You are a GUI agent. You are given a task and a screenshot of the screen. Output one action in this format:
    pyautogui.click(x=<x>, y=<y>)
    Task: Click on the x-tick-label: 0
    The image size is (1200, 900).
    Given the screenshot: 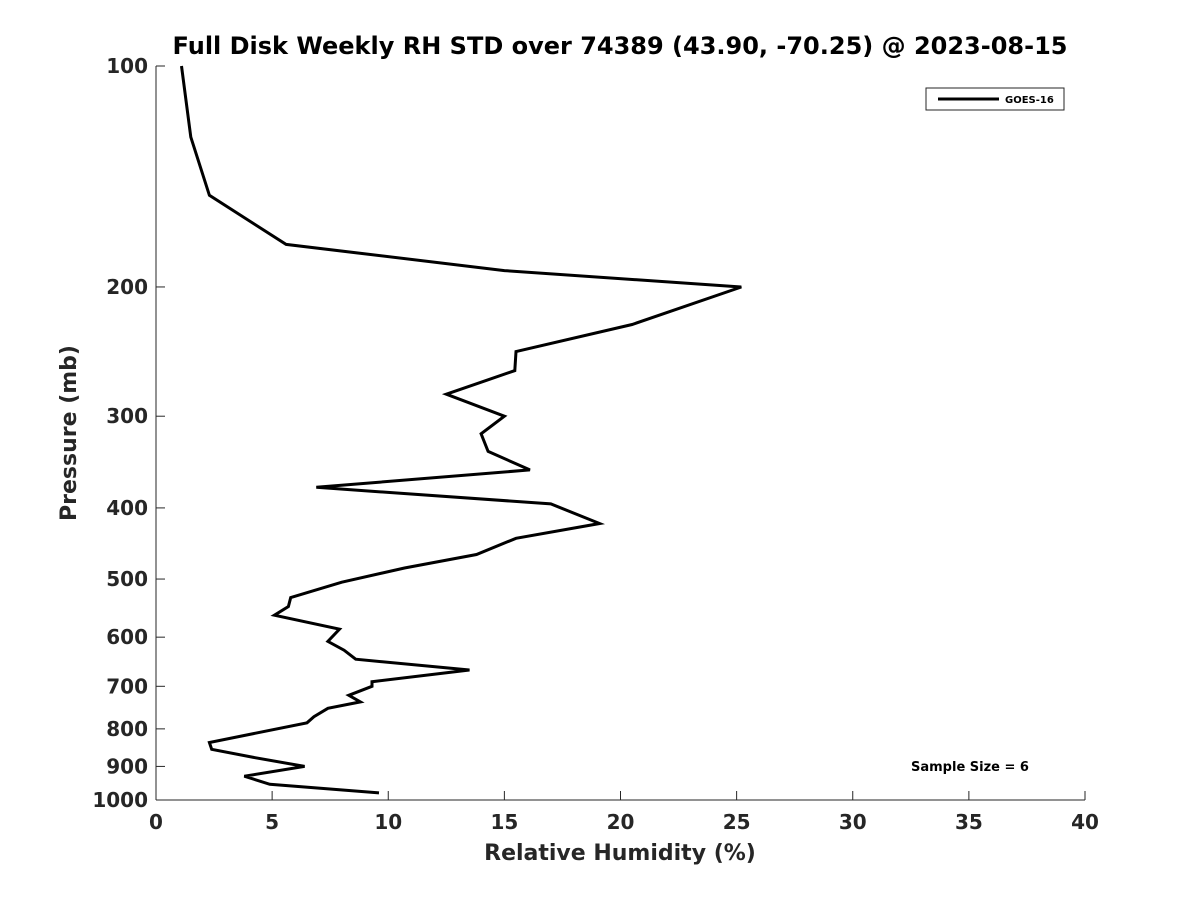 What is the action you would take?
    pyautogui.click(x=156, y=822)
    